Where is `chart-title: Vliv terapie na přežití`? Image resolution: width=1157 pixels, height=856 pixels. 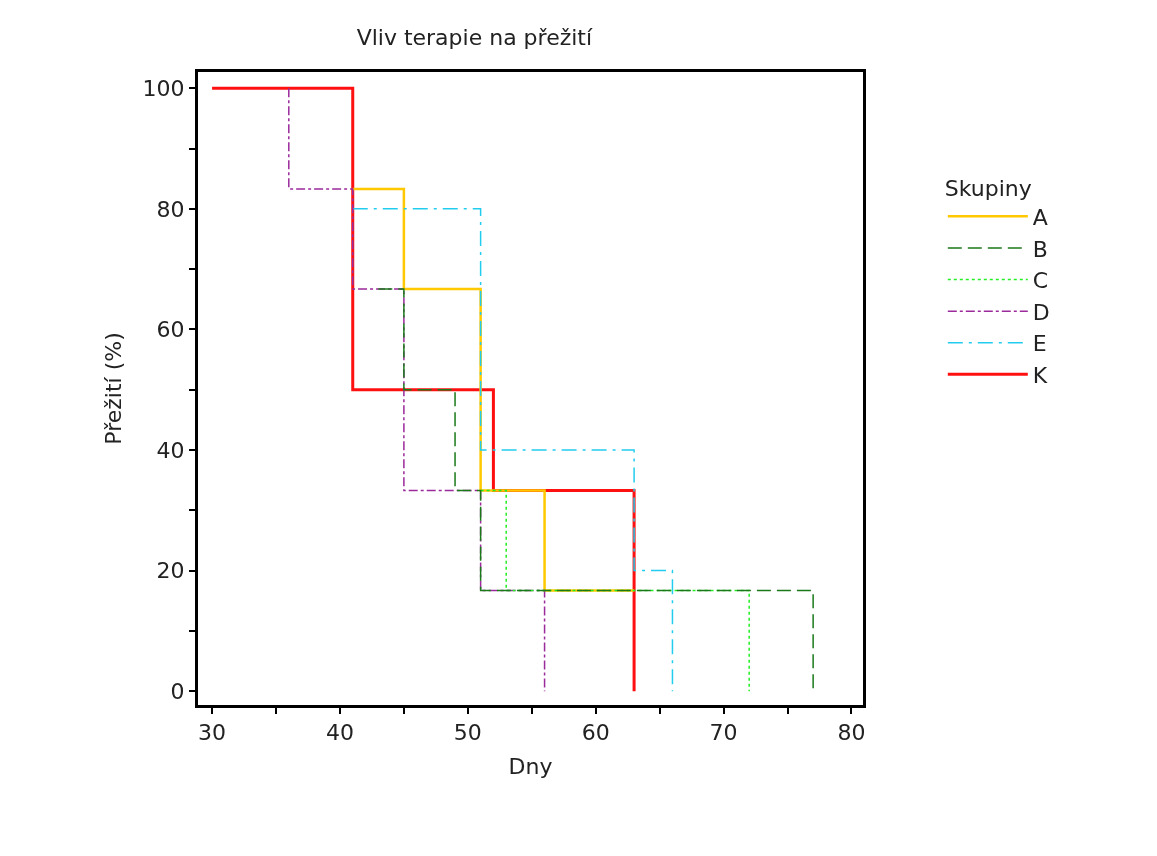
chart-title: Vliv terapie na přežití is located at coordinates (474, 38).